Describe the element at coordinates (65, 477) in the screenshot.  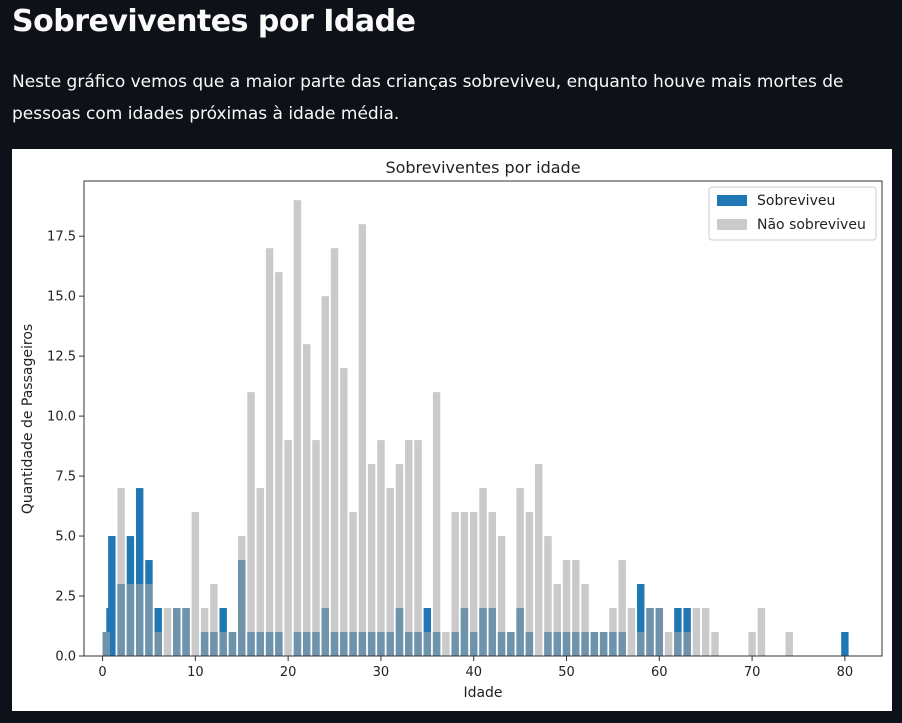
I see `y-tick-label: 7.5` at that location.